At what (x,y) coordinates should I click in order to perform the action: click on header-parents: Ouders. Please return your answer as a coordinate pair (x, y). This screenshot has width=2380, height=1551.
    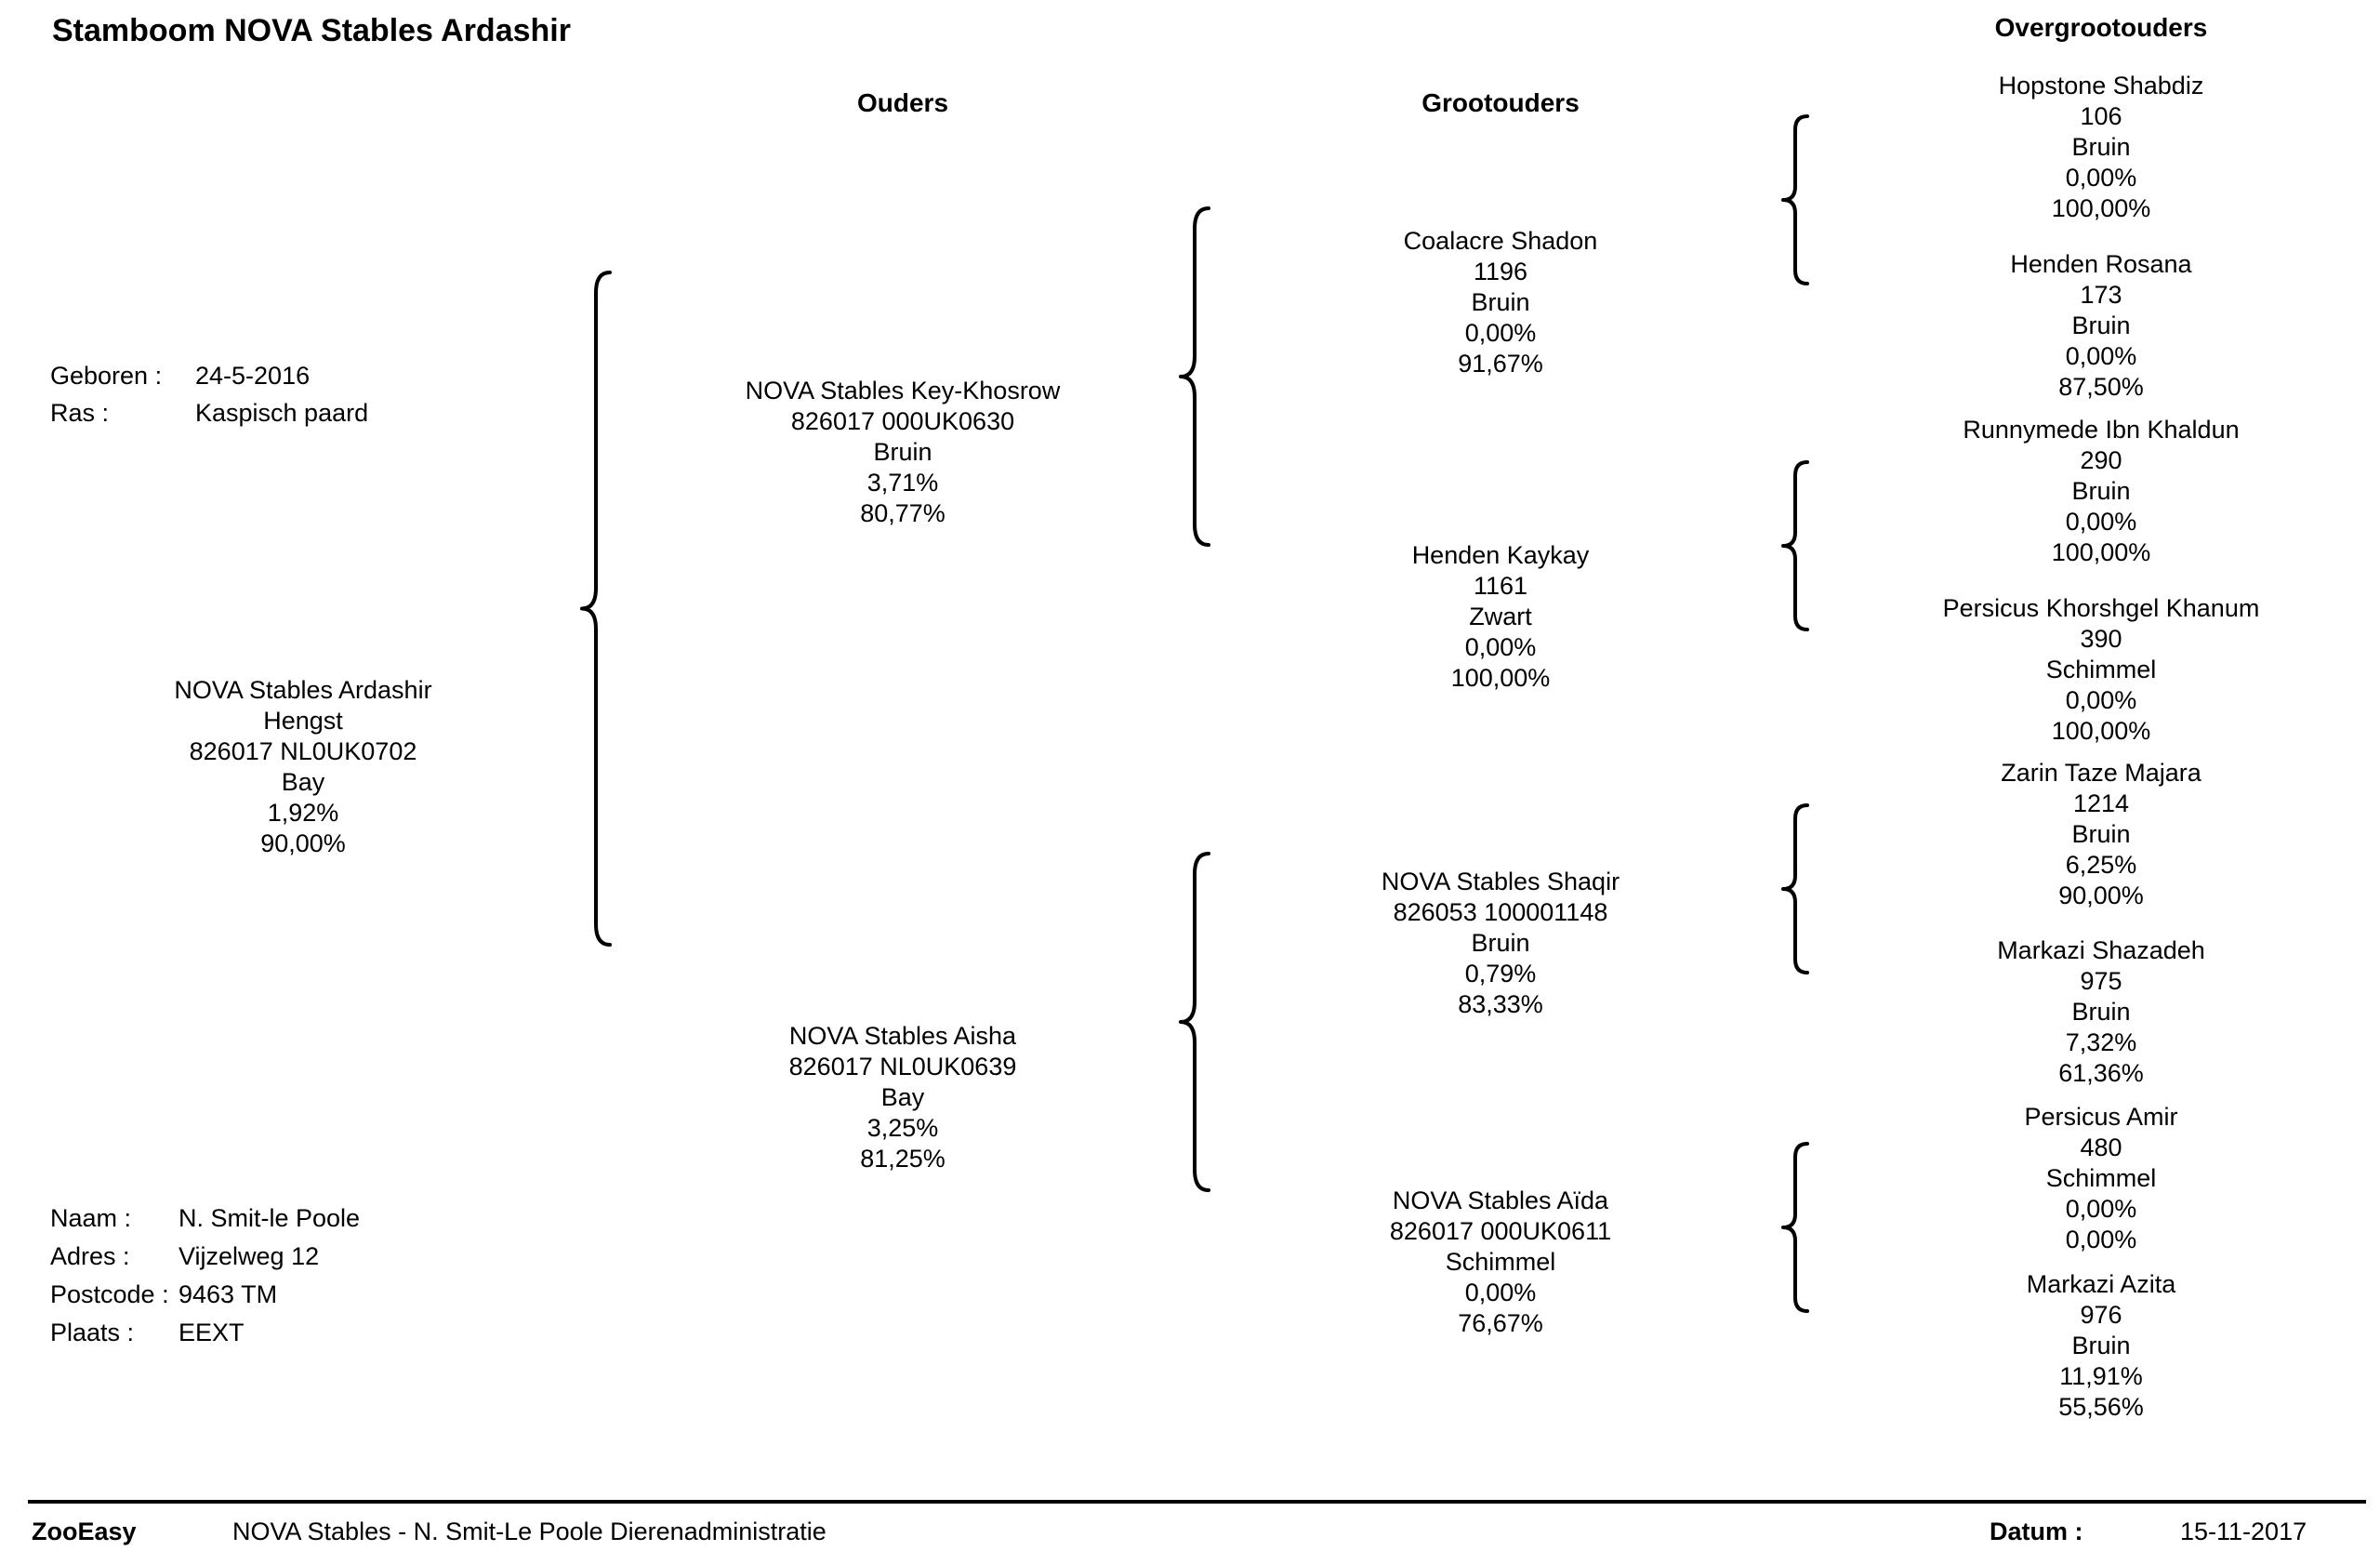
    Looking at the image, I should click on (902, 102).